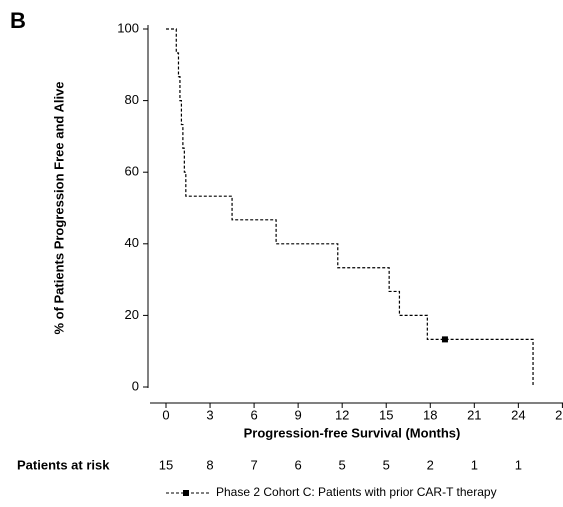 The height and width of the screenshot is (507, 563). I want to click on x-tick-label: 0, so click(165, 414).